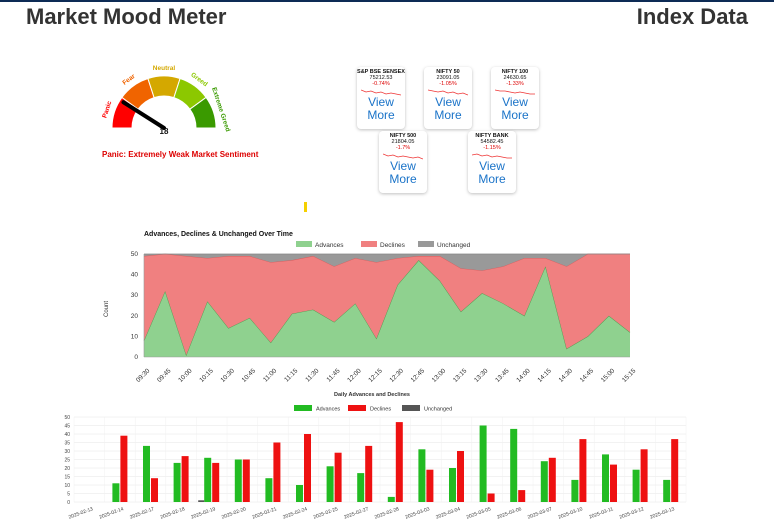  I want to click on x-tick-label: 12:45, so click(418, 375).